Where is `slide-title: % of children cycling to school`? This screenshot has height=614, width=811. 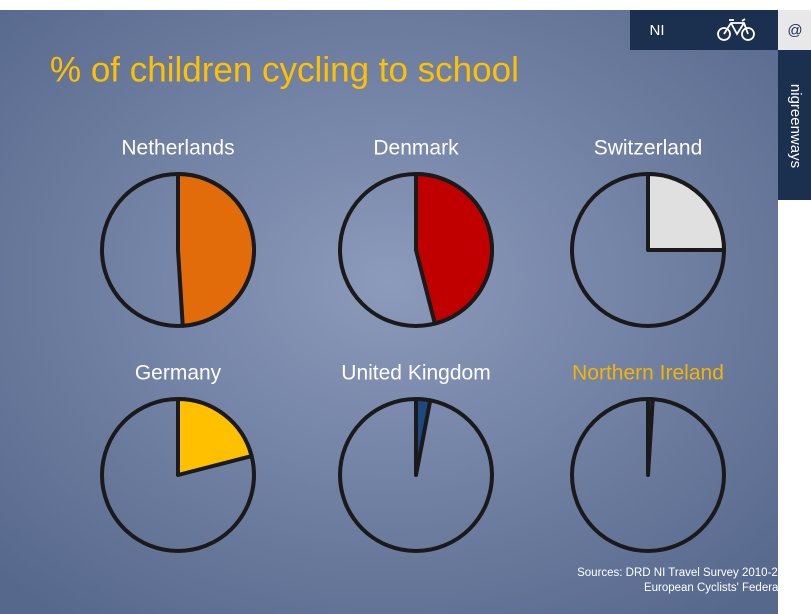 slide-title: % of children cycling to school is located at coordinates (284, 69).